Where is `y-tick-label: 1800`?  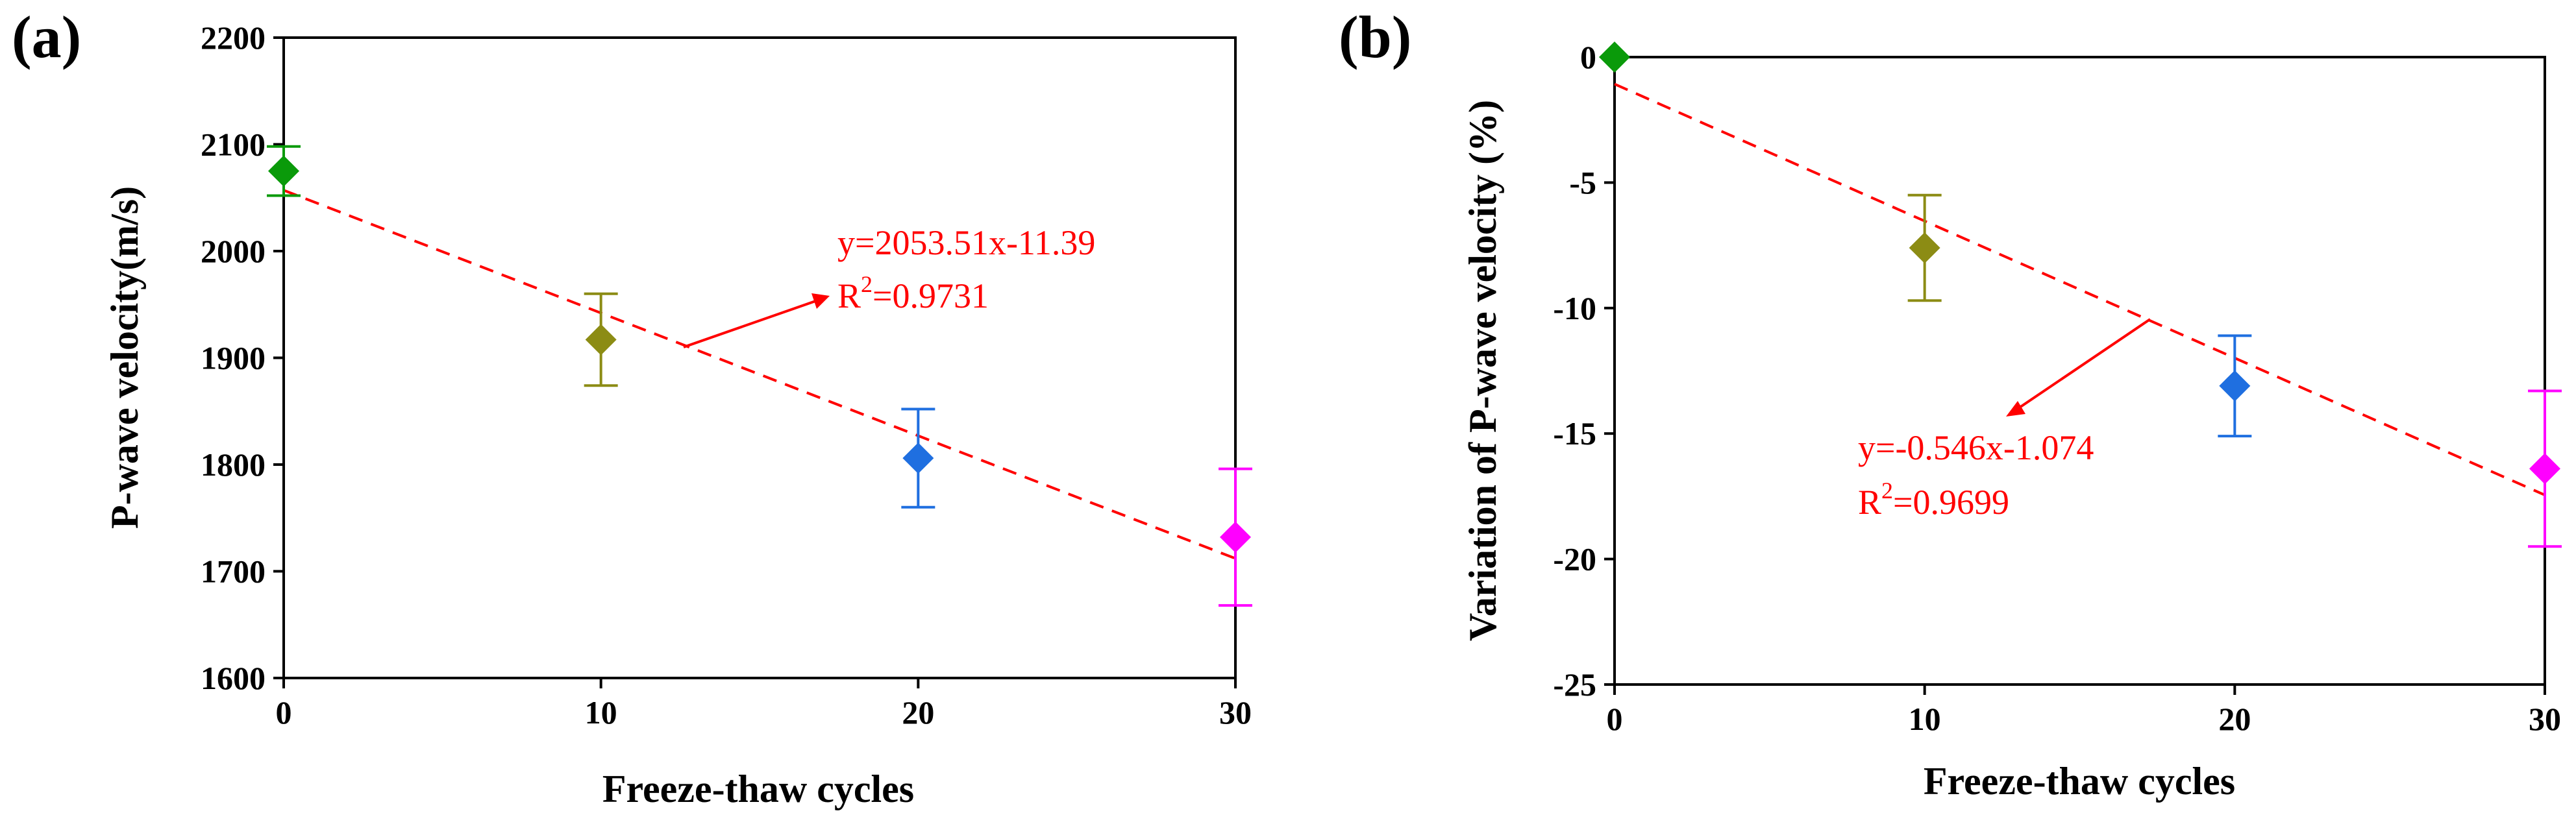
y-tick-label: 1800 is located at coordinates (233, 465).